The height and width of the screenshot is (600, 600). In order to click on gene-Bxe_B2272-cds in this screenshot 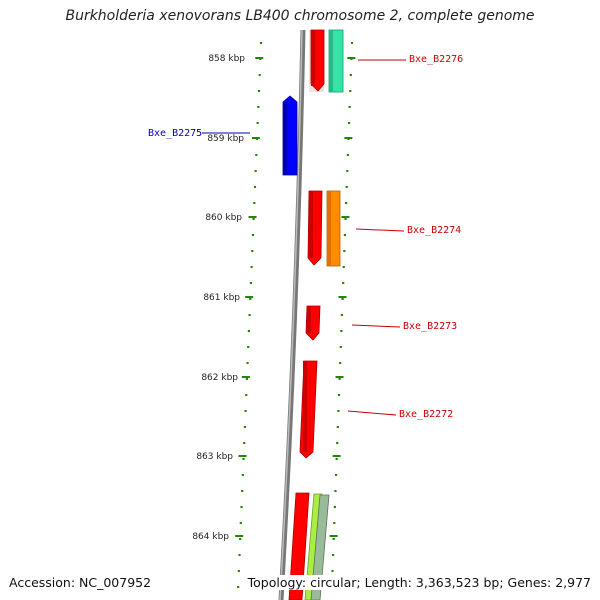, I will do `click(308, 409)`.